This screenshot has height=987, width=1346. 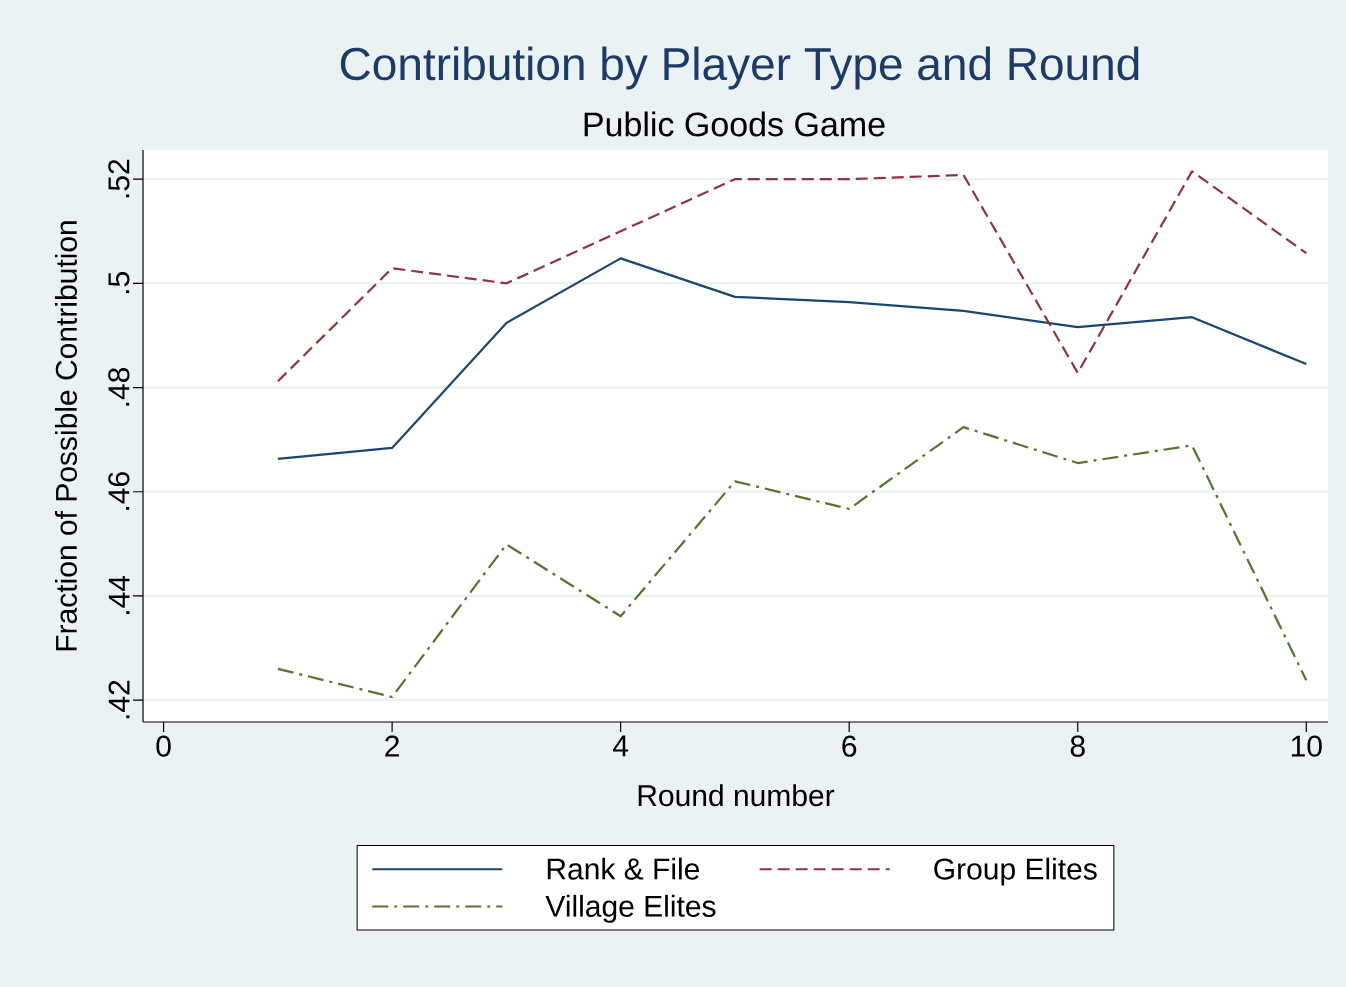 I want to click on x-tick-label: 8, so click(x=1077, y=746).